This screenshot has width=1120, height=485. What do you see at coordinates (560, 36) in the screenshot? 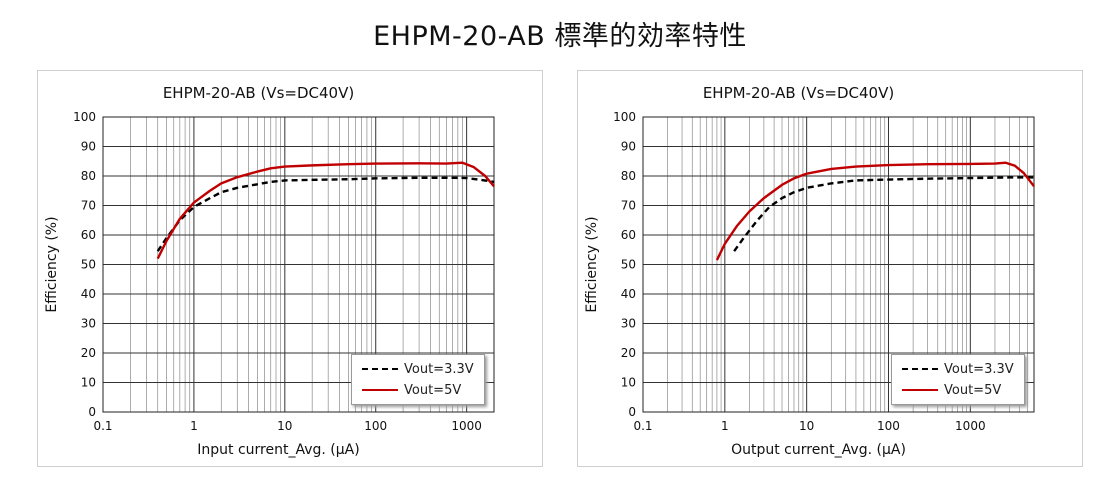
I see `page-title: EHPM-20-AB 標準的効率特性` at bounding box center [560, 36].